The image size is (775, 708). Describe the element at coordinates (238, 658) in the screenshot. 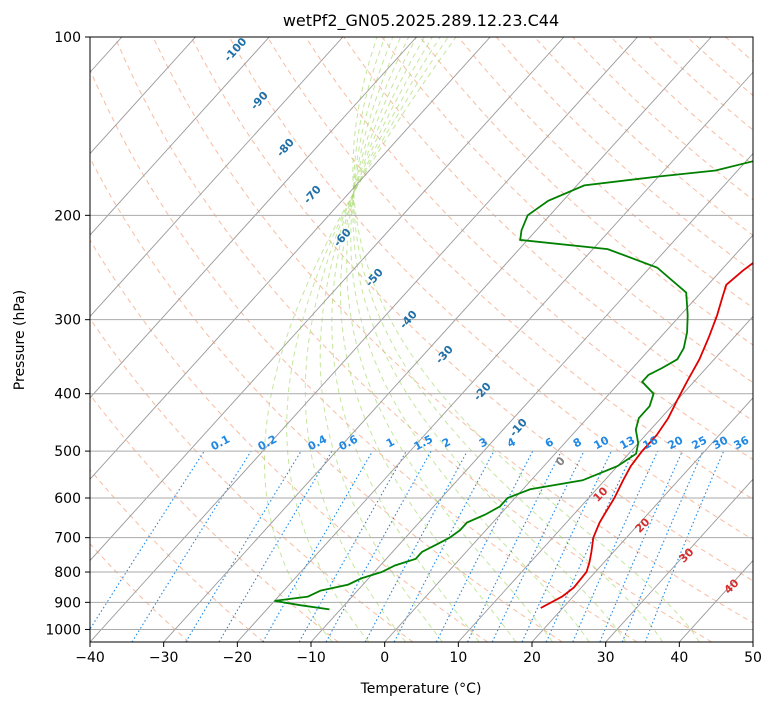

I see `x-tick-label: −20` at that location.